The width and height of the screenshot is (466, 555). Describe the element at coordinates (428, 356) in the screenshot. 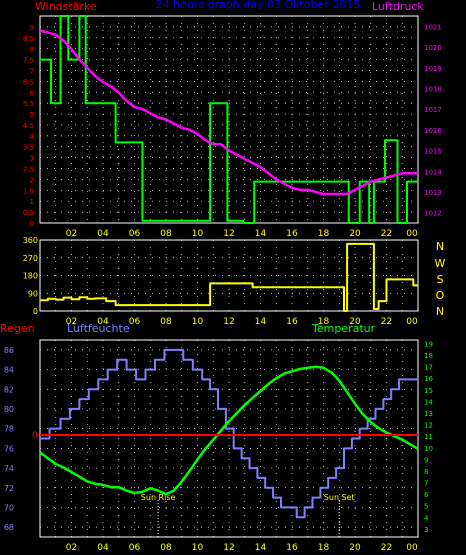

I see `temperature-tick-label: 18` at that location.